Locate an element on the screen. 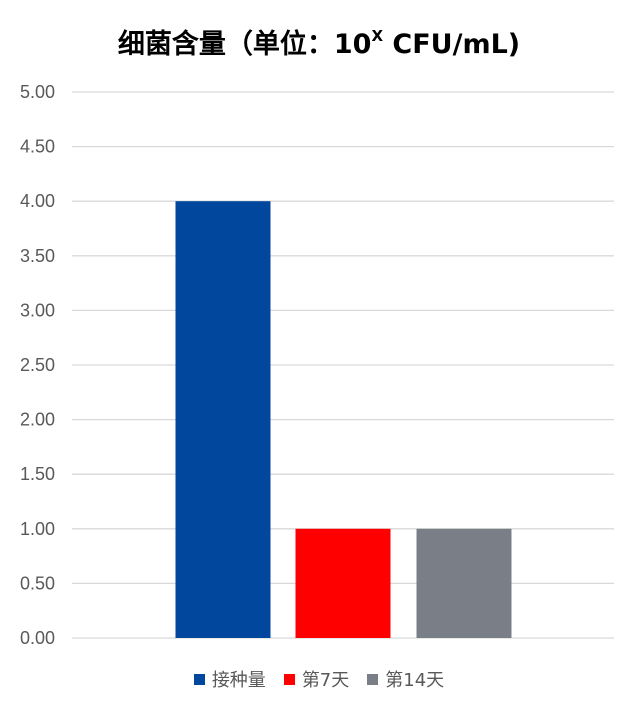  y-tick-label-10: 5.00 is located at coordinates (37, 92).